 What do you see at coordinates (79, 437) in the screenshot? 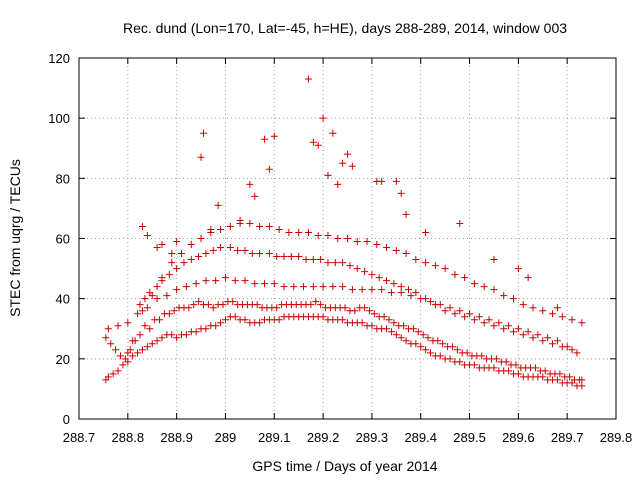
I see `x-tick-label: 288.7` at bounding box center [79, 437].